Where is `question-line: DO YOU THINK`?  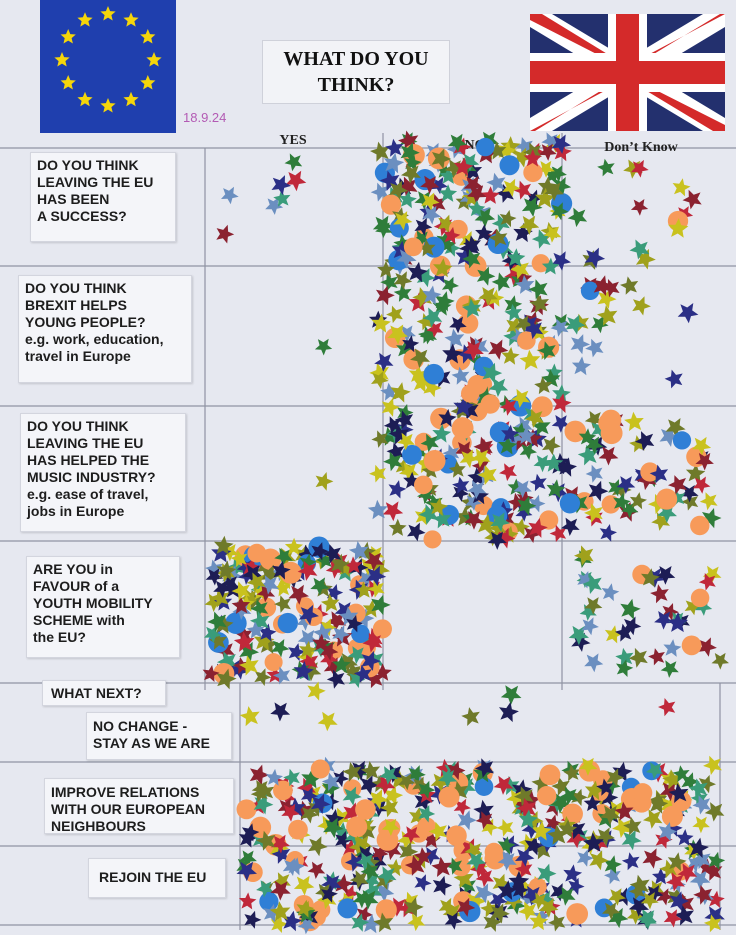
question-line: DO YOU THINK is located at coordinates (76, 288).